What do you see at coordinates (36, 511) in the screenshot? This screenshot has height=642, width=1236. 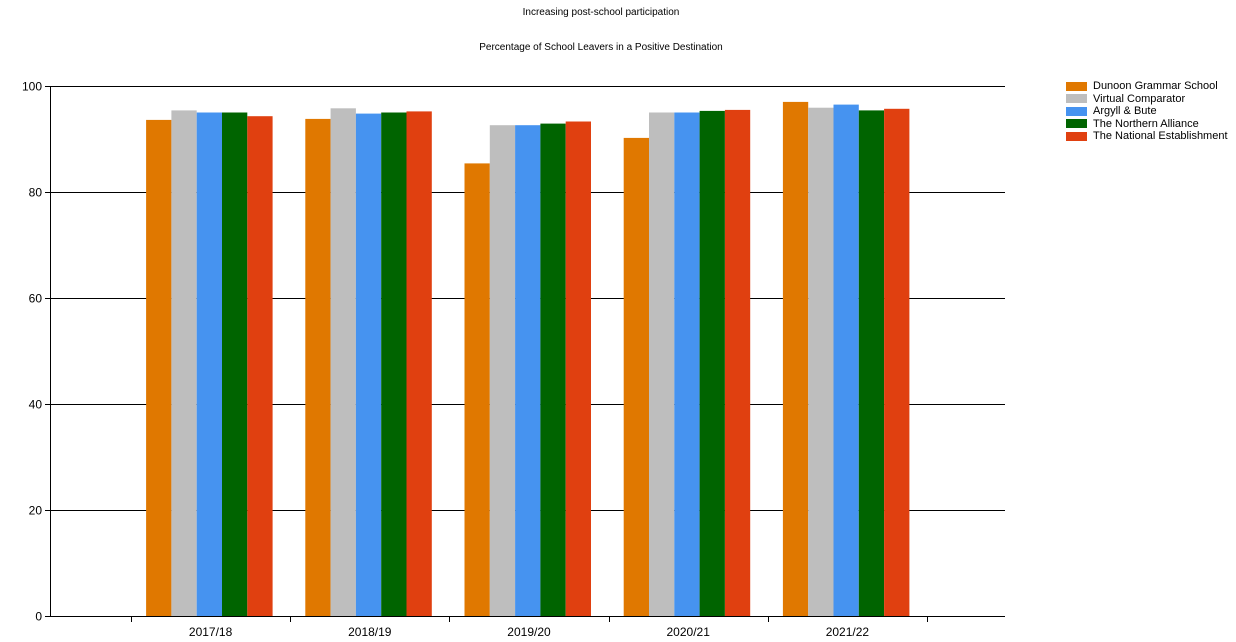 I see `y-tick-label: 20` at bounding box center [36, 511].